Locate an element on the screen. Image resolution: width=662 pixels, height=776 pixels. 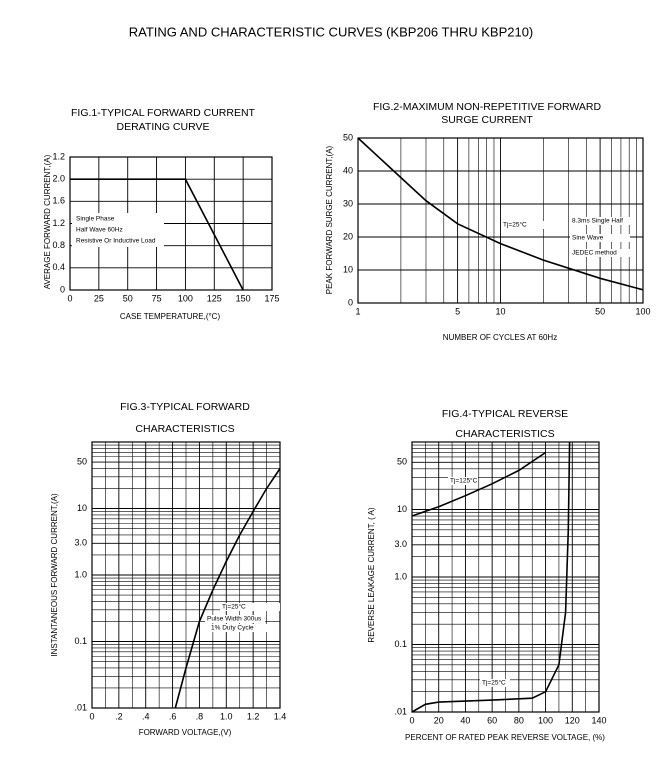
annotation: JEDEC method is located at coordinates (594, 253).